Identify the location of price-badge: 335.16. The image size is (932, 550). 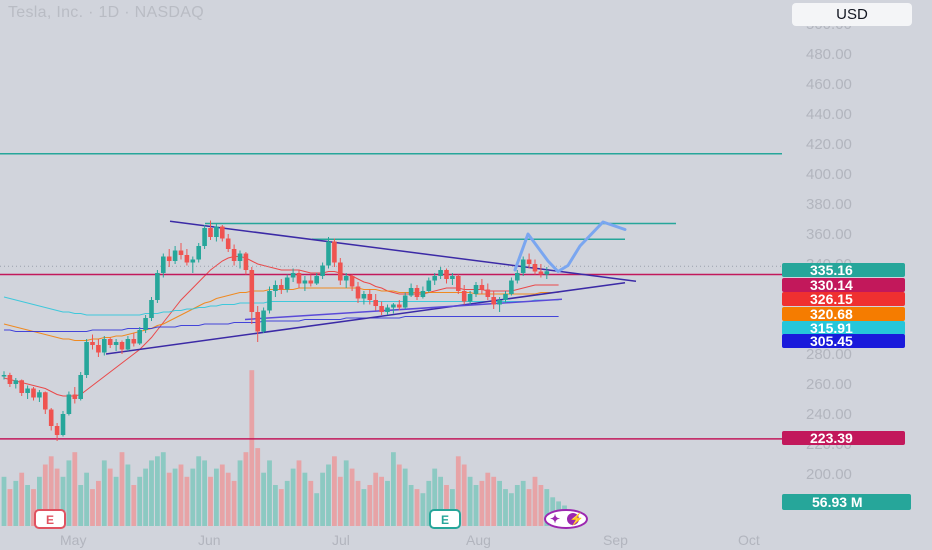
(843, 270).